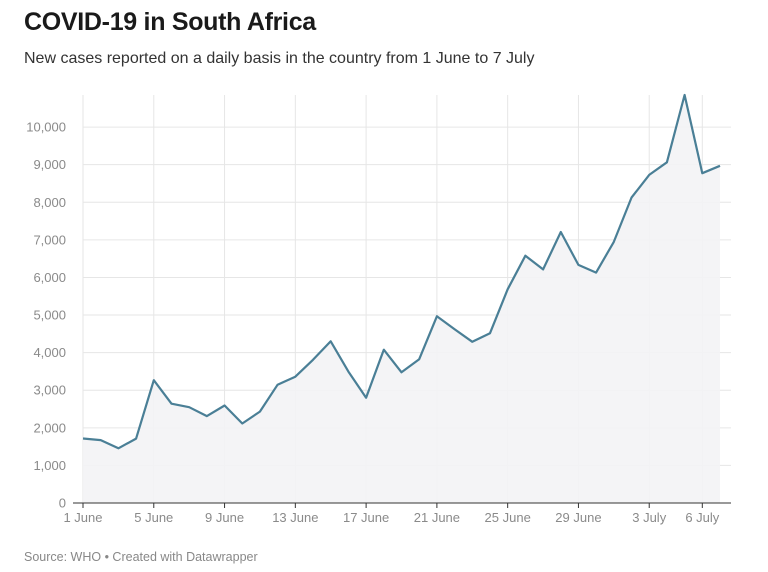 The height and width of the screenshot is (572, 768). I want to click on y-tick-label: 8,000, so click(49, 202).